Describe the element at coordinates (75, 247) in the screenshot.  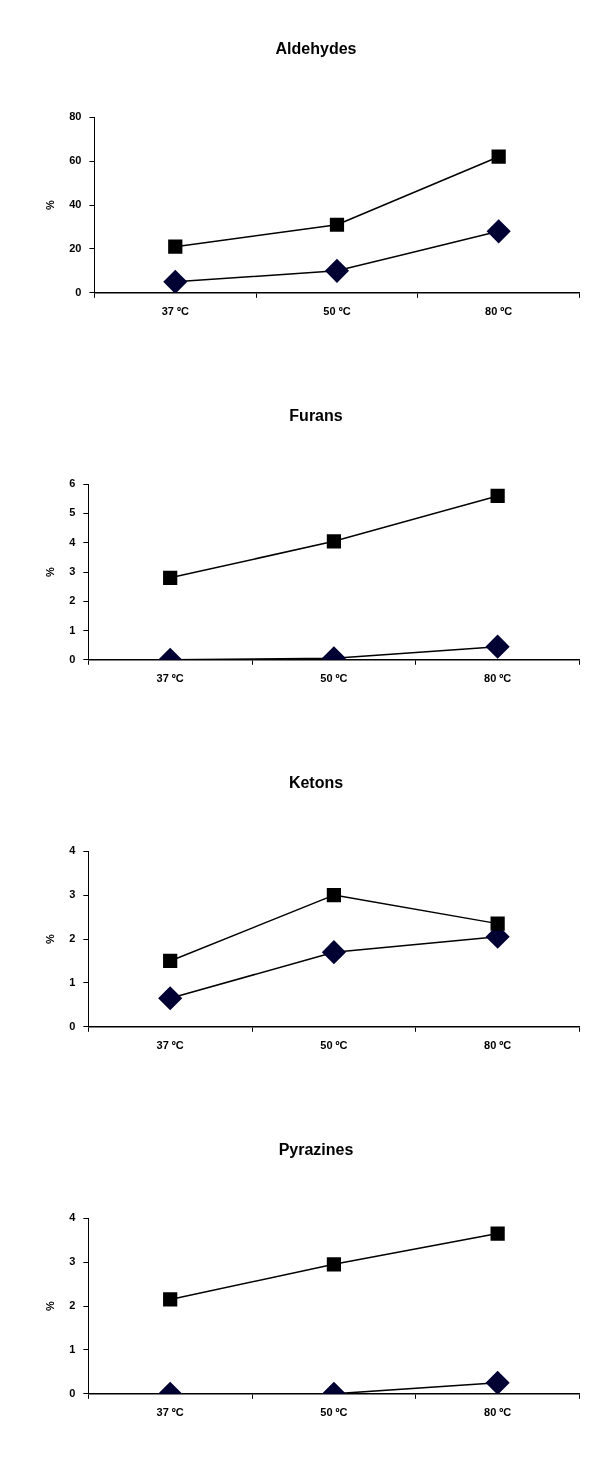
I see `y-tick-label: 20` at that location.